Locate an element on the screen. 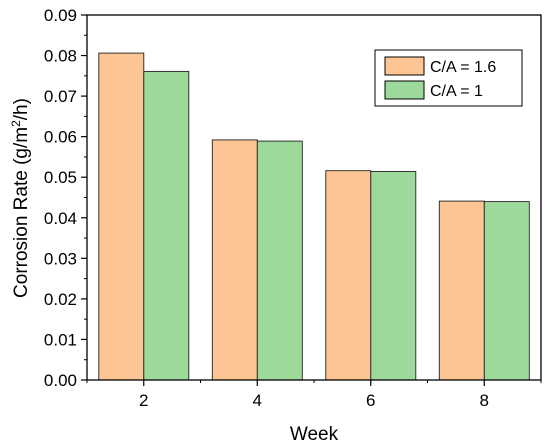 This screenshot has height=444, width=550. y-tick-label: 0.07 is located at coordinates (60, 96).